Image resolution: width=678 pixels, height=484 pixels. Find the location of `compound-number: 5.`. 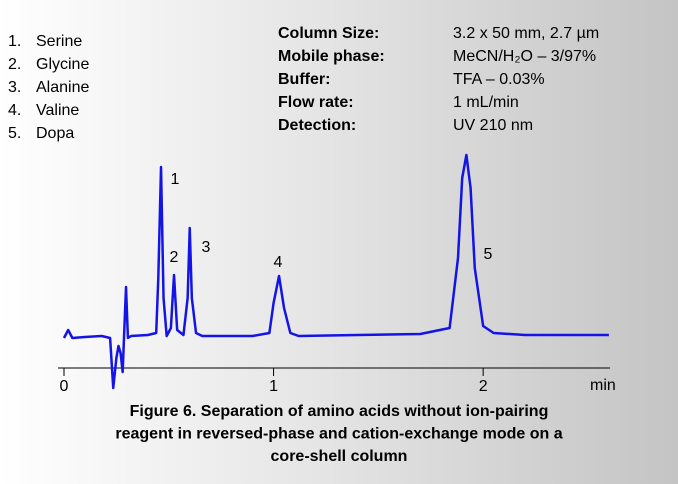

compound-number: 5. is located at coordinates (14, 133).